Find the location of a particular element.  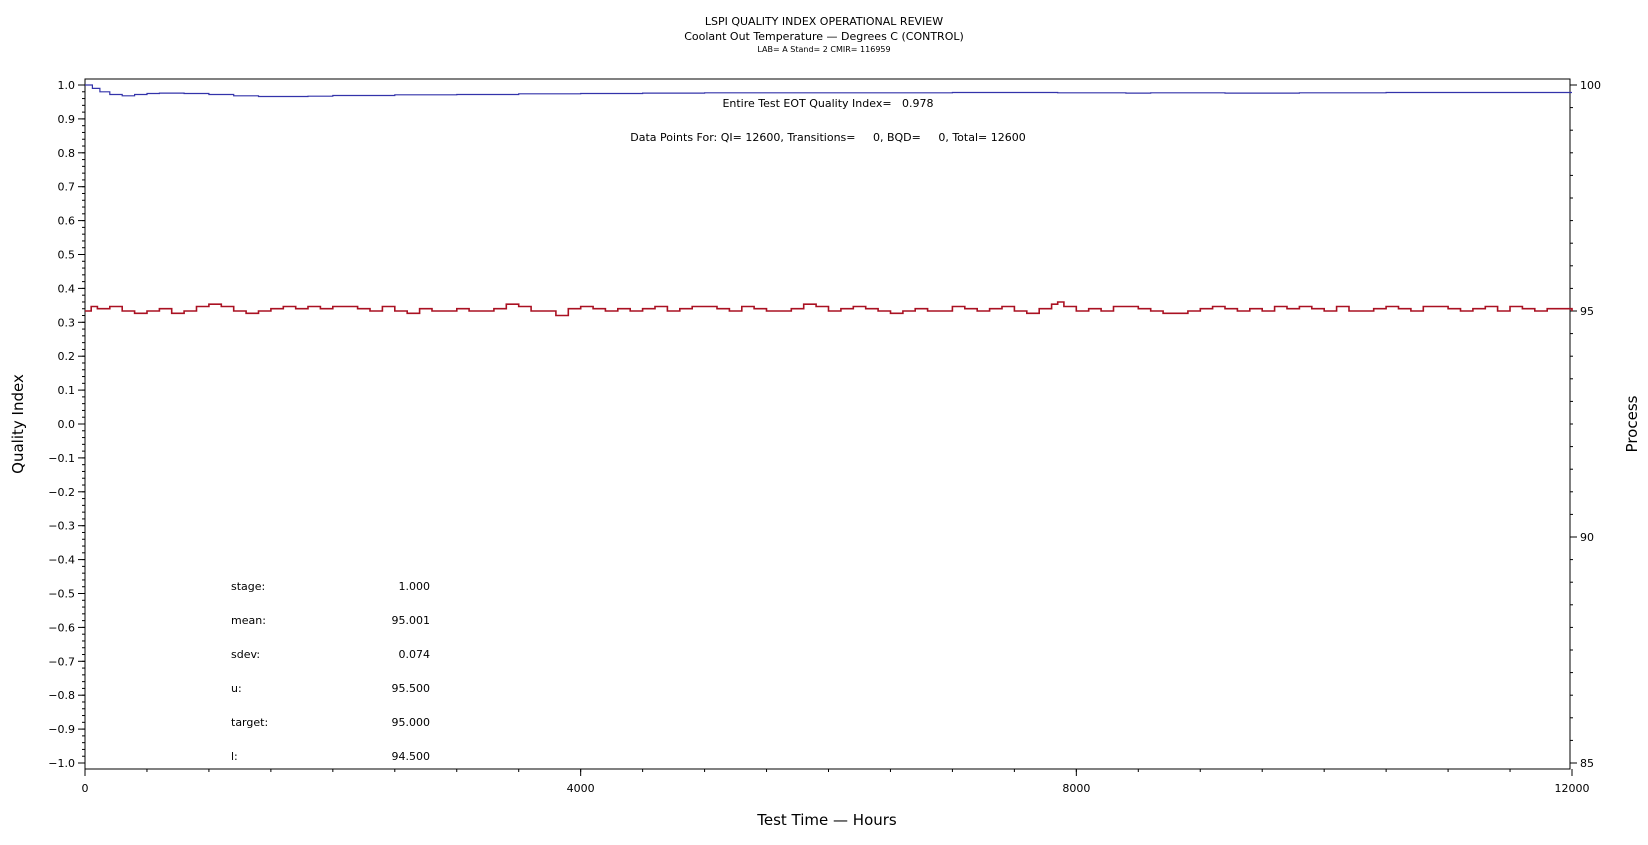

y2-tick-label: 95 is located at coordinates (1587, 311).